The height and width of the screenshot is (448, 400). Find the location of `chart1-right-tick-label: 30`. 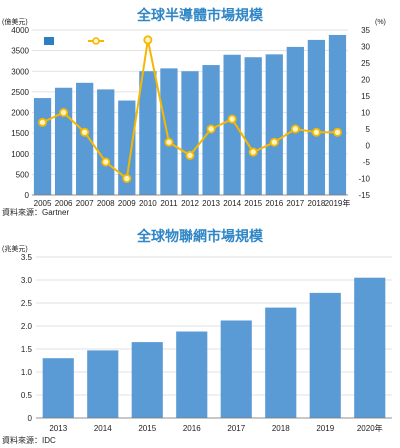

chart1-right-tick-label: 30 is located at coordinates (365, 47).